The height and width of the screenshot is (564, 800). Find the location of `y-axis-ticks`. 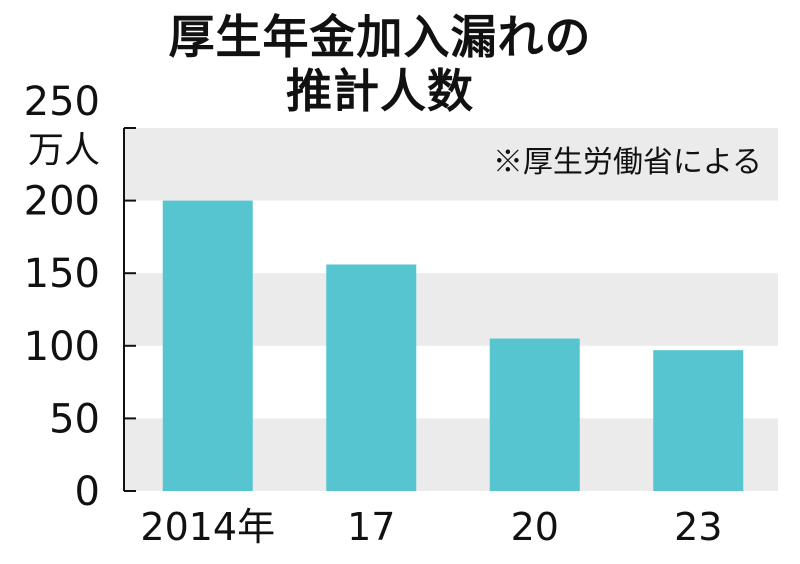

y-axis-ticks is located at coordinates (130, 309).